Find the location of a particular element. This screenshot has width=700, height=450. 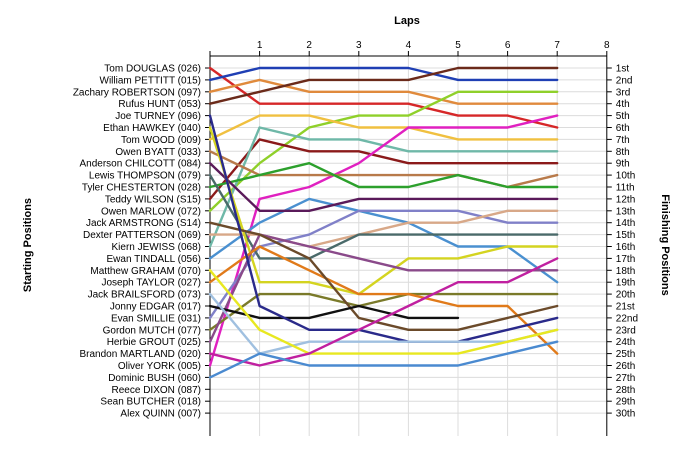

finishing-position-label: 14th is located at coordinates (625, 223).